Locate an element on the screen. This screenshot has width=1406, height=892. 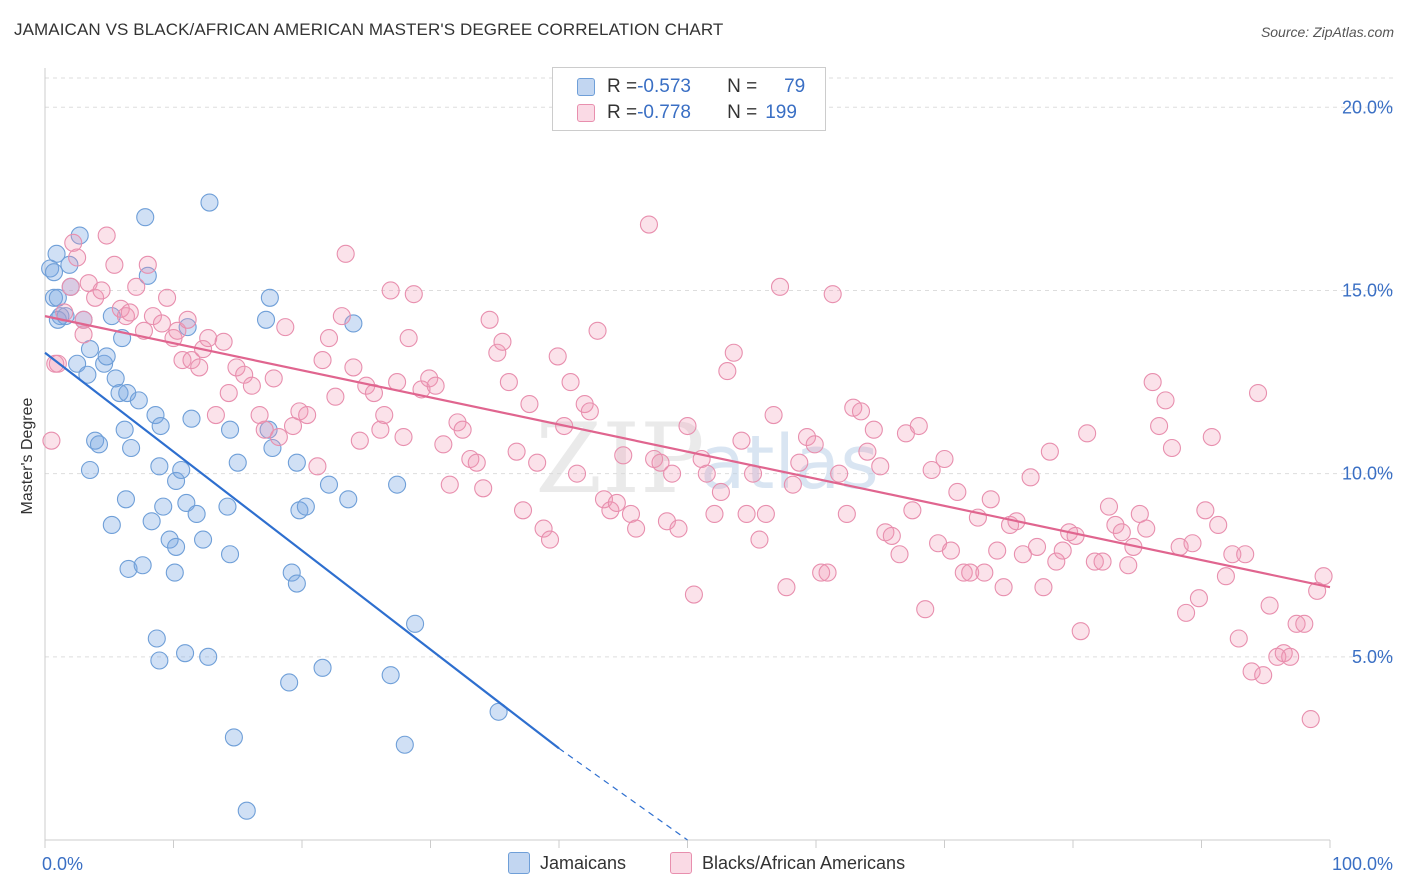
bottom-legend-blacks: Blacks/African Americans is located at coordinates (787, 863).